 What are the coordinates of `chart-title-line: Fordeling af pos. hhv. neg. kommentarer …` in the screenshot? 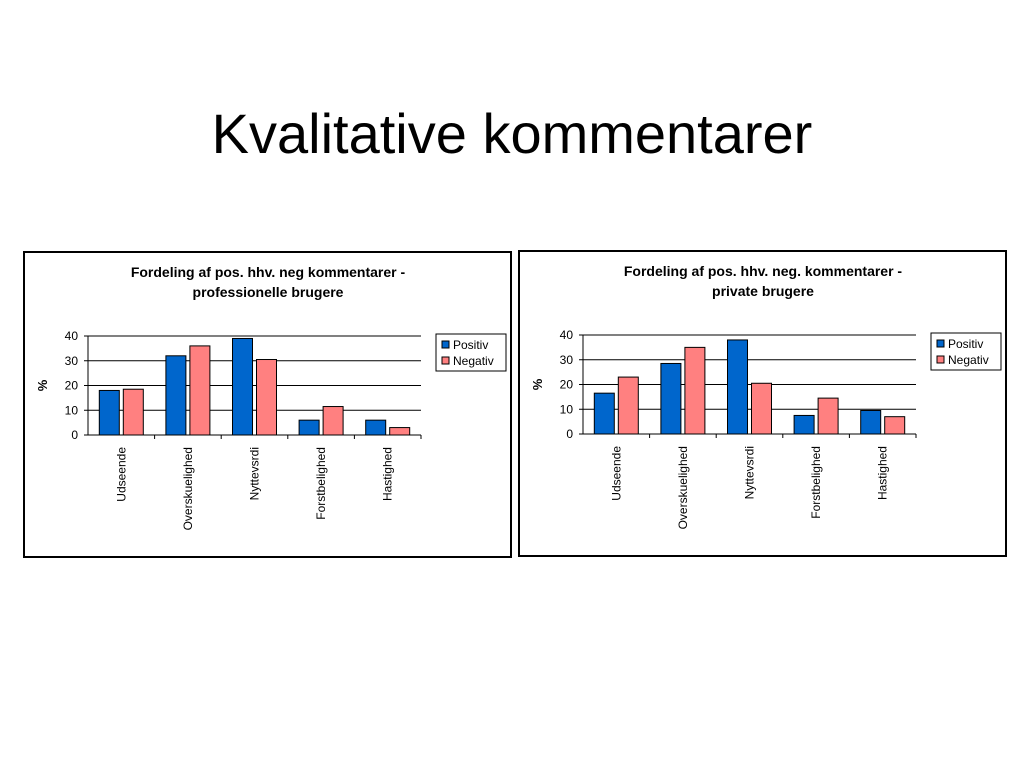 It's located at (763, 271).